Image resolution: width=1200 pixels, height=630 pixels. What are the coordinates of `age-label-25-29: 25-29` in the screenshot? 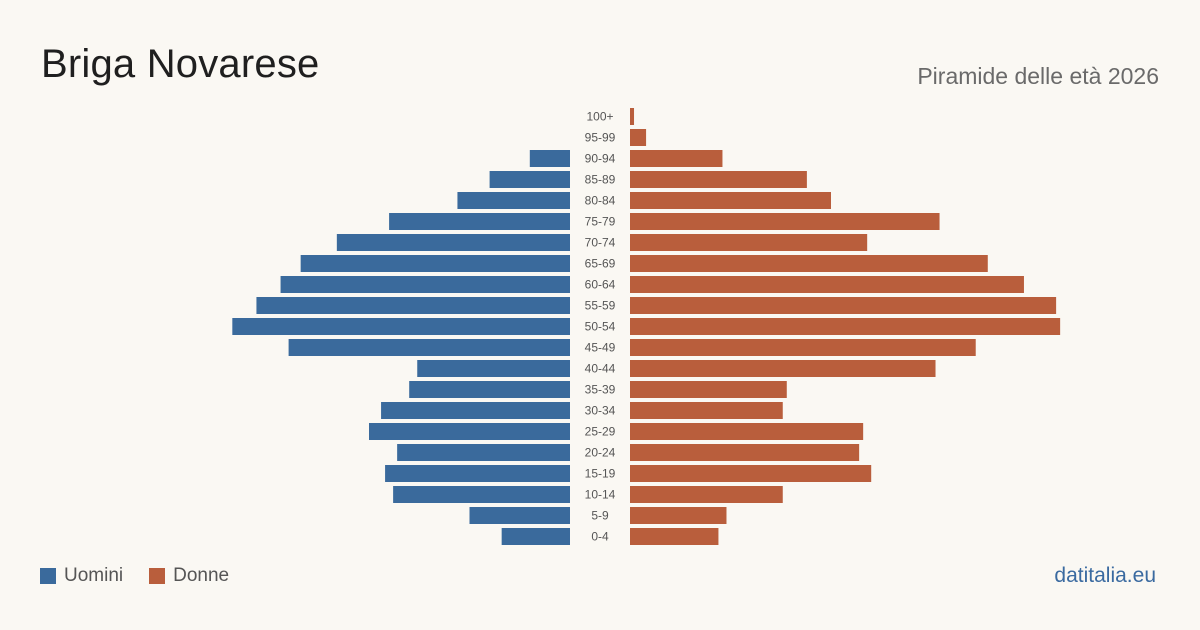 It's located at (600, 432).